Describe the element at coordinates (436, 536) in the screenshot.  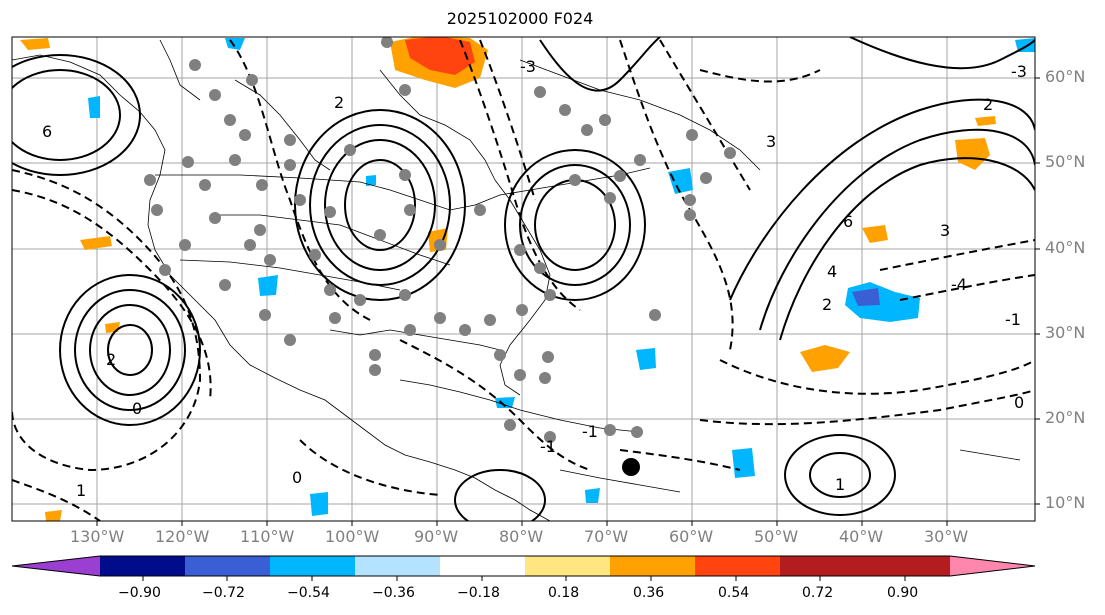
I see `lon-label: 90°W` at that location.